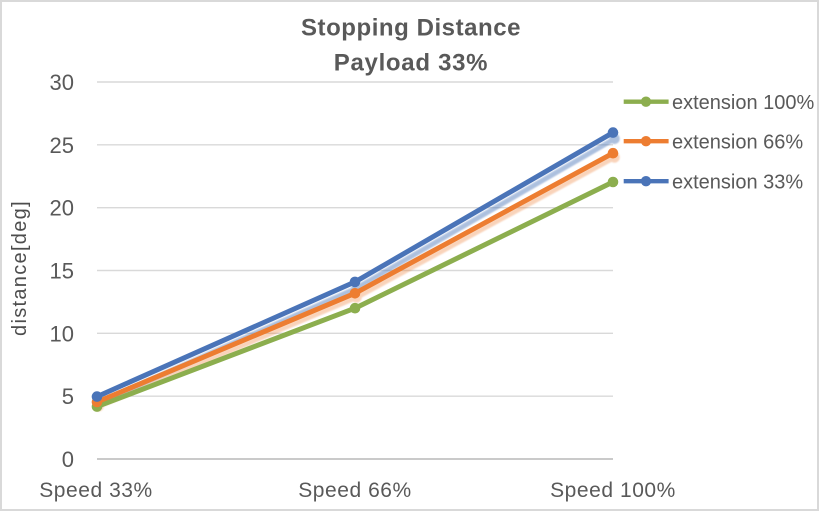 The image size is (819, 511). Describe the element at coordinates (743, 103) in the screenshot. I see `svg-text: extension 100%` at that location.